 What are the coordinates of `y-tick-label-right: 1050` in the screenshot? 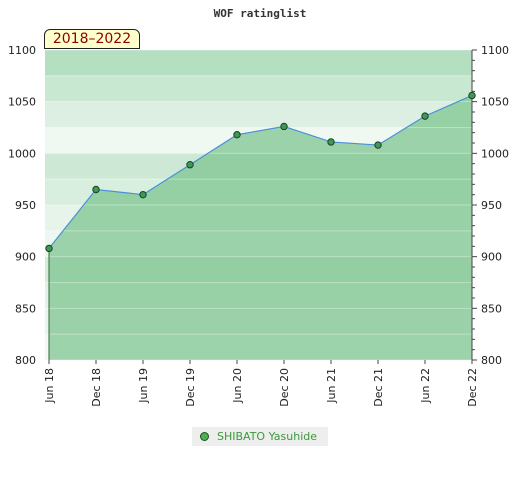 It's located at (495, 102).